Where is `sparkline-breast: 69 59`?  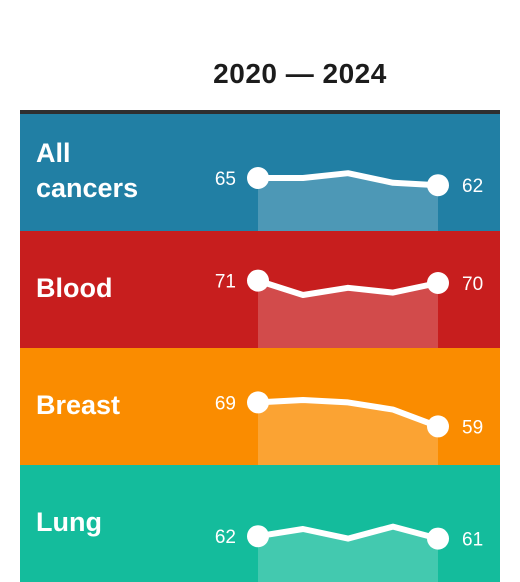 sparkline-breast: 69 59 is located at coordinates (349, 428).